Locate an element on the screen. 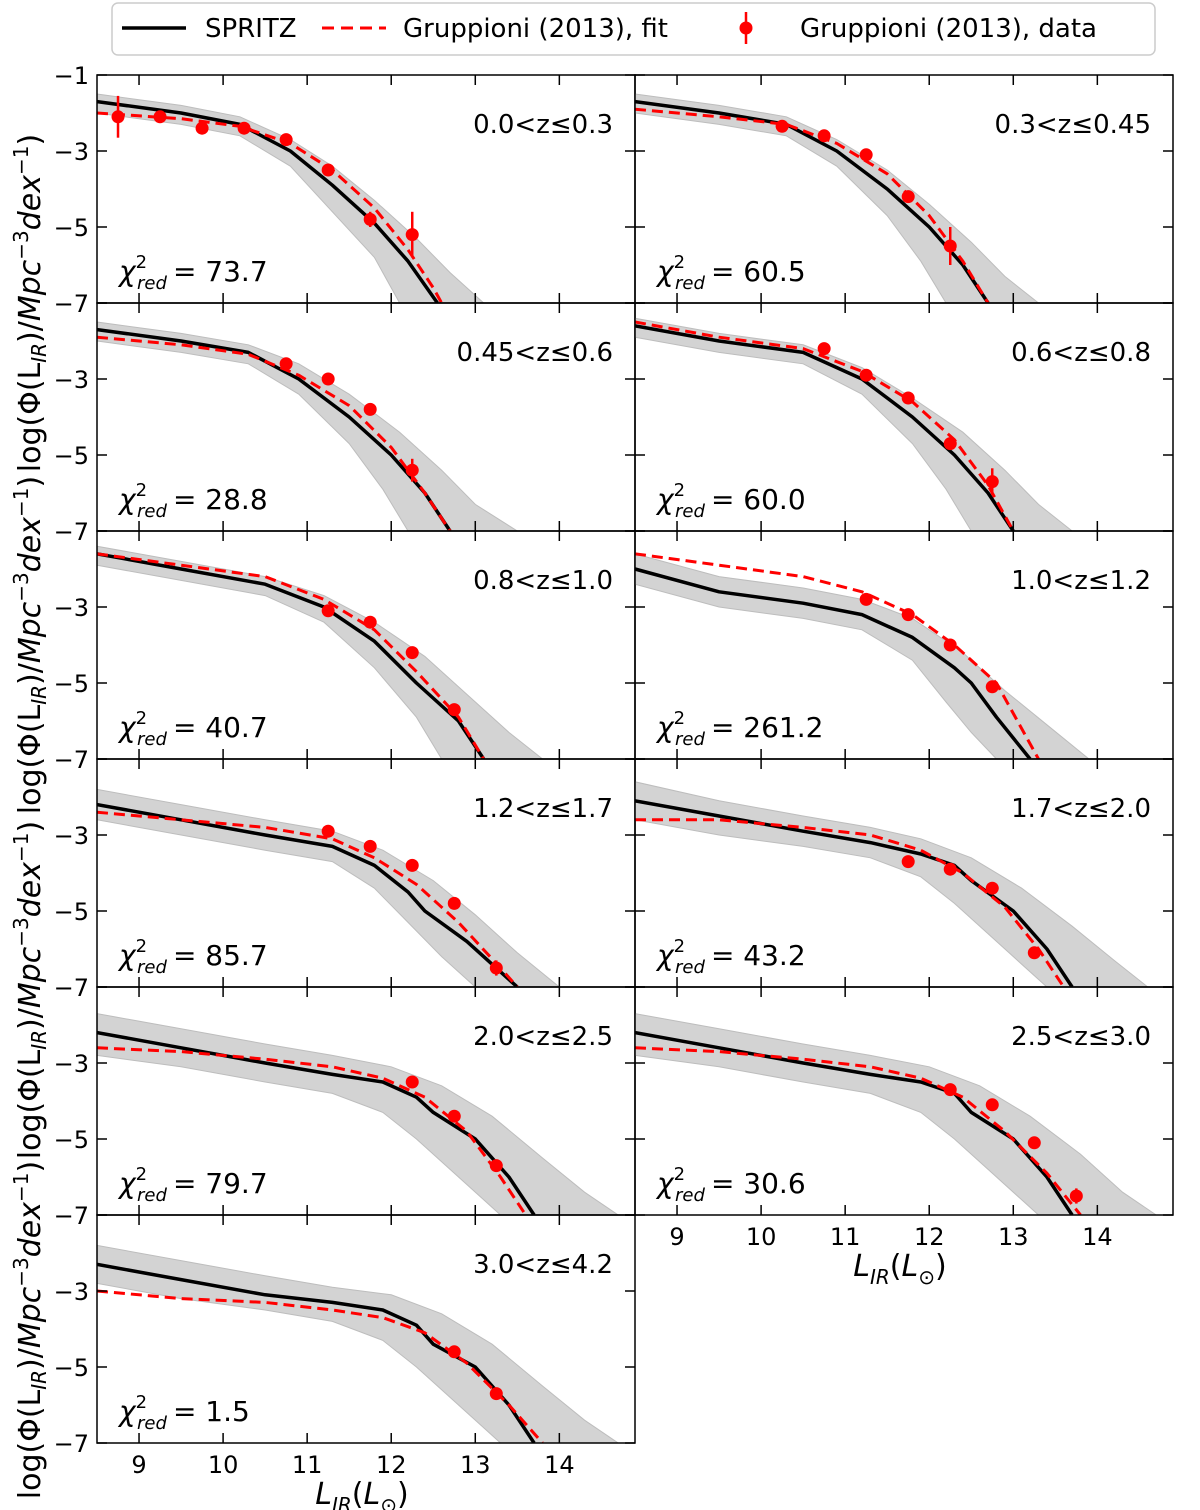 The width and height of the screenshot is (1200, 1510). panel-11: 9 10 11 12 13 14 −3 −5 −7 3.0<z≤4.2 χ2 red = 1.5 is located at coordinates (345, 1346).